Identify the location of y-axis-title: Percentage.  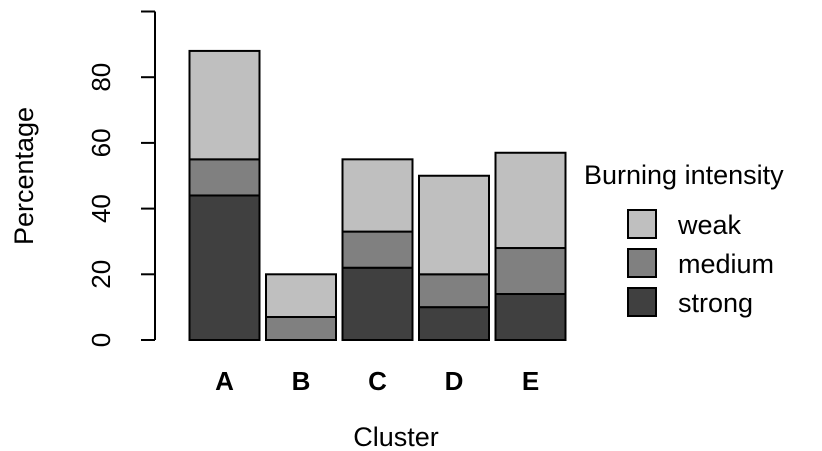
(24, 176).